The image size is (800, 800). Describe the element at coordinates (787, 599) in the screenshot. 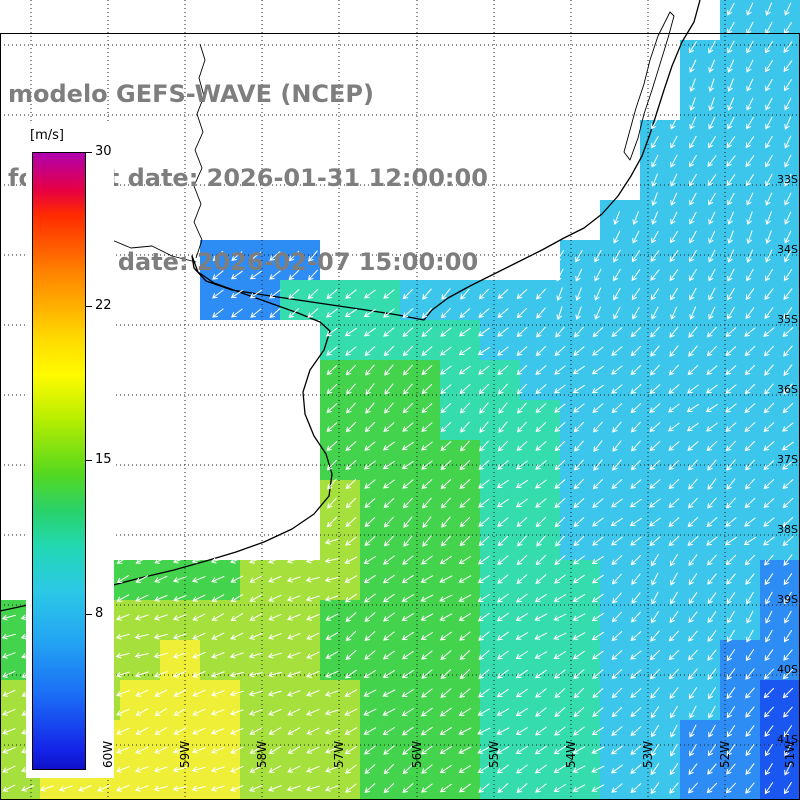

I see `lat-label: 39S` at that location.